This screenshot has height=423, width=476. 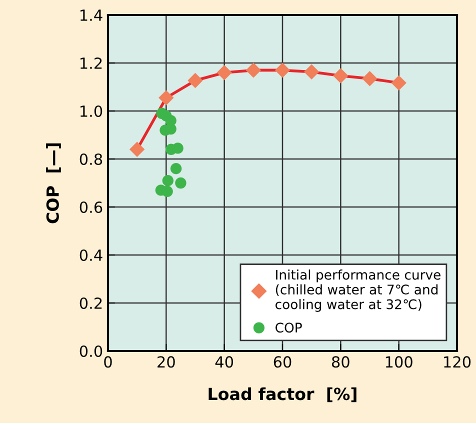 What do you see at coordinates (91, 111) in the screenshot?
I see `y-tick-label: 1.0` at bounding box center [91, 111].